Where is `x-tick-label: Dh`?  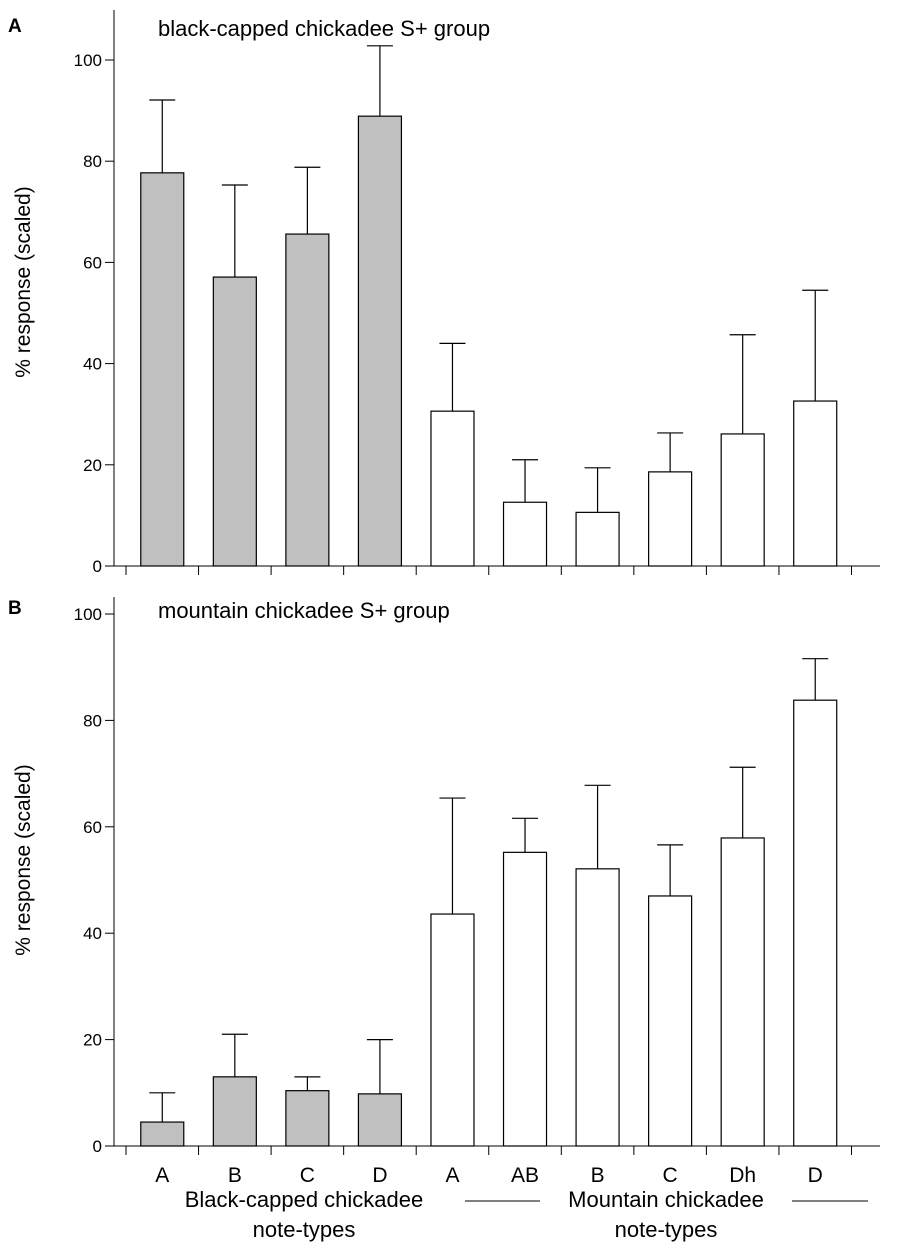
x-tick-label: Dh is located at coordinates (742, 1175).